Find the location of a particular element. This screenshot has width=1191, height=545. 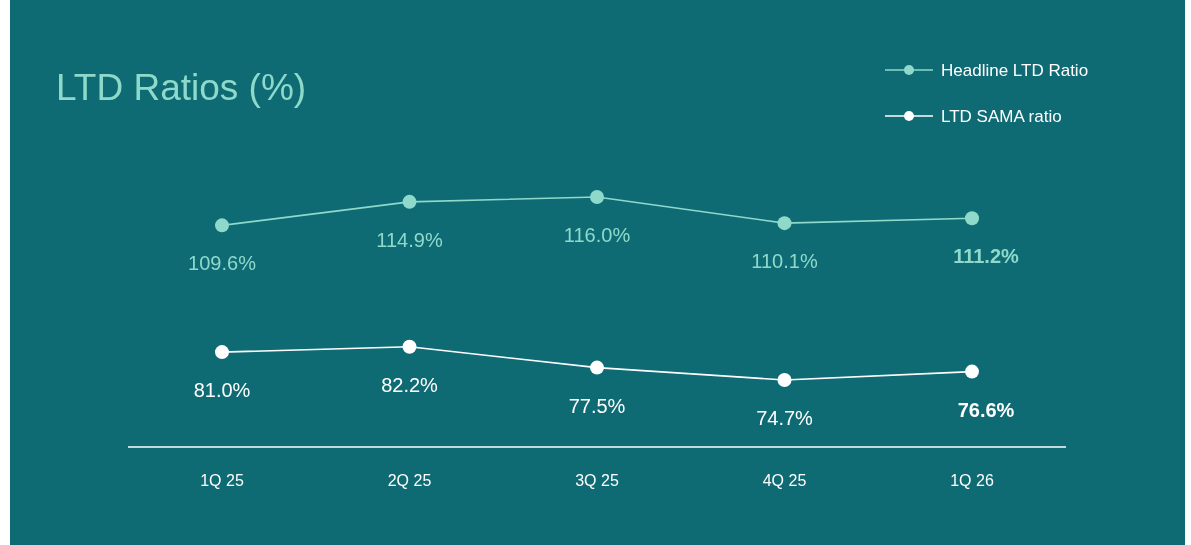

chart-title: LTD Ratios (%) is located at coordinates (181, 87).